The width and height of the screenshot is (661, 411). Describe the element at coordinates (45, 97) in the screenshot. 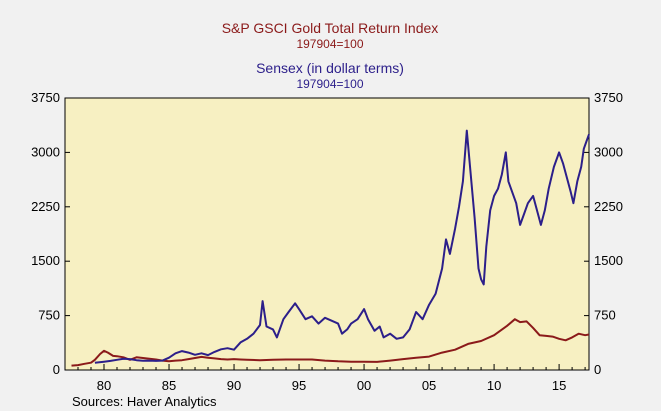

I see `y-tick-label-left: 3750` at that location.